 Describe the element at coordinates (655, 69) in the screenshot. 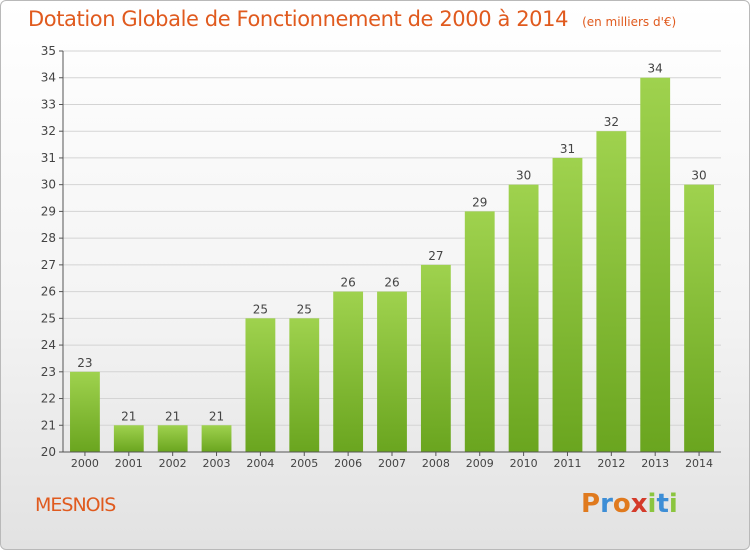

I see `bar-value-label: 34` at that location.